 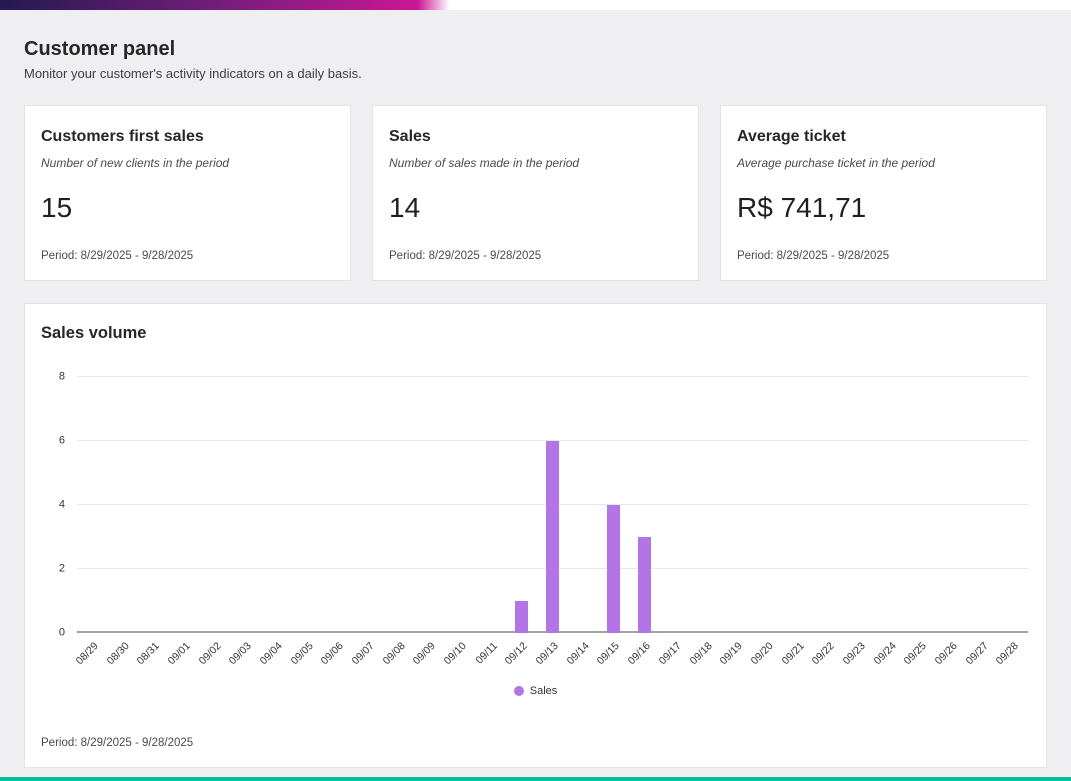 What do you see at coordinates (793, 654) in the screenshot?
I see `x-tick-label: 09/21` at bounding box center [793, 654].